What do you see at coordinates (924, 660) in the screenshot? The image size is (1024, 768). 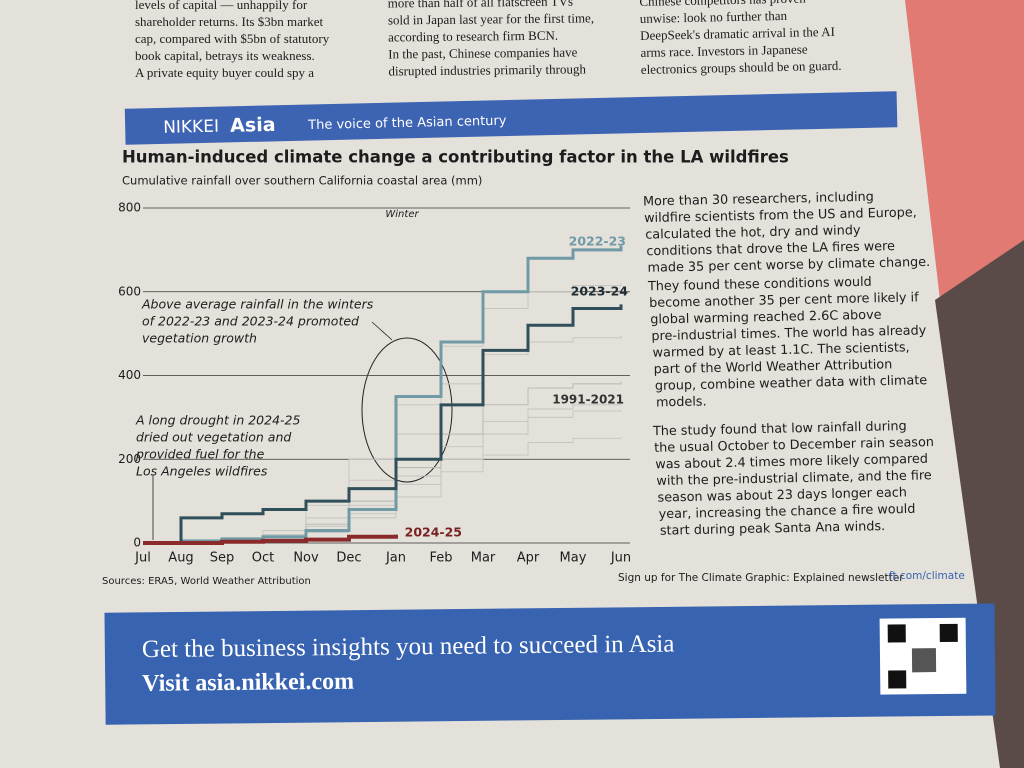 I see `qr-pattern` at bounding box center [924, 660].